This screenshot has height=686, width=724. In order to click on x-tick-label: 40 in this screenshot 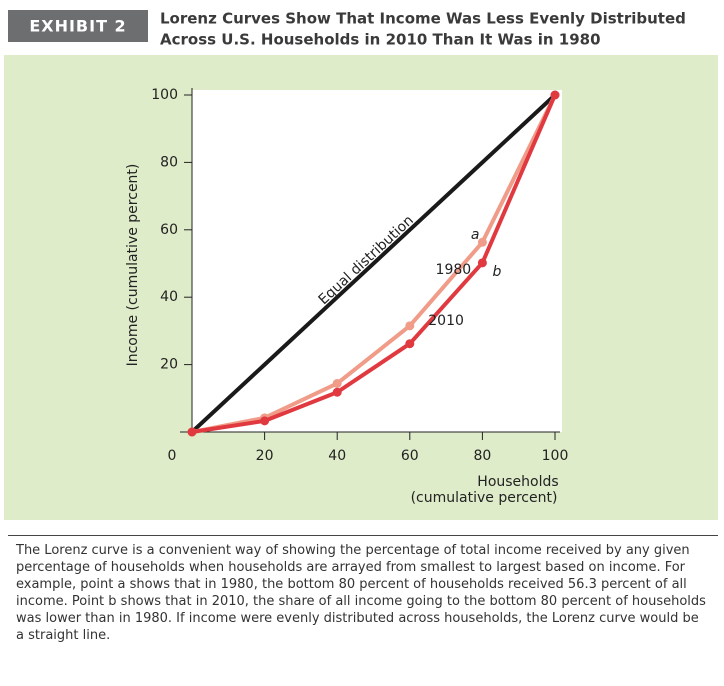, I will do `click(337, 456)`.